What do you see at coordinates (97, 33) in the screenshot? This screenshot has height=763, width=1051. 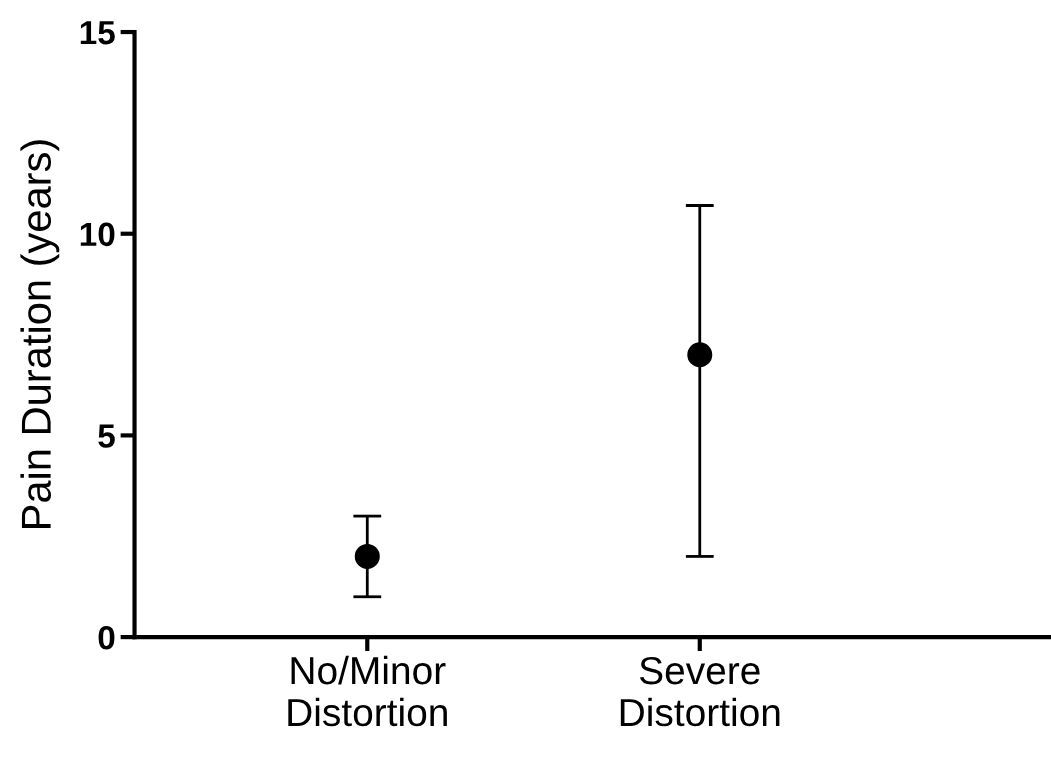 I see `y-tick-label: 15` at bounding box center [97, 33].